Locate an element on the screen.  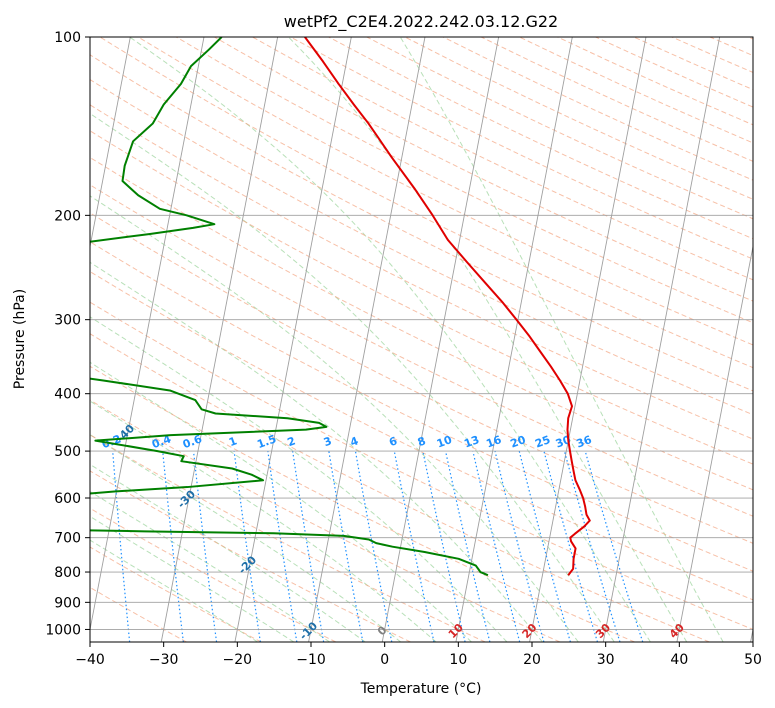
y-tick-label: 300 is located at coordinates (67, 321).